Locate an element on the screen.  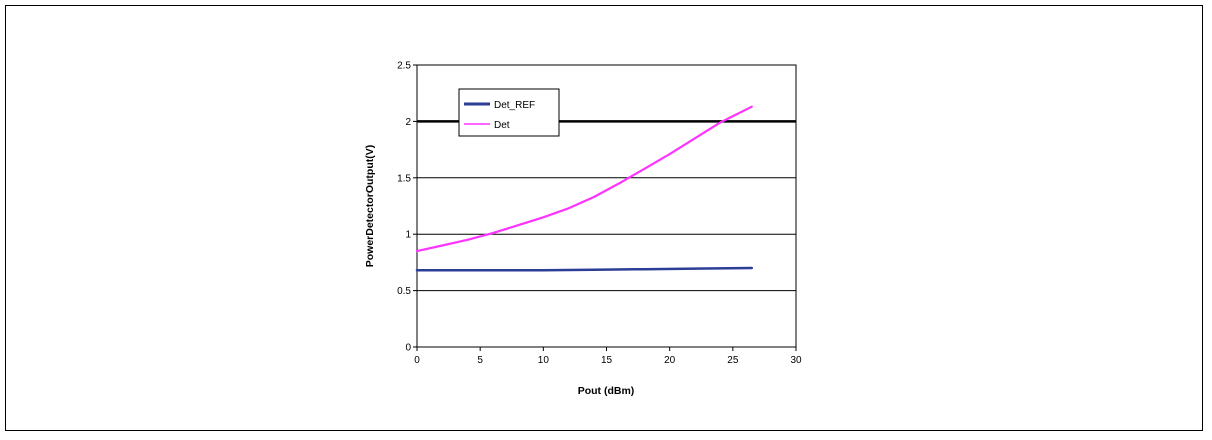
legend-label-det-ref: Det_REF is located at coordinates (514, 105).